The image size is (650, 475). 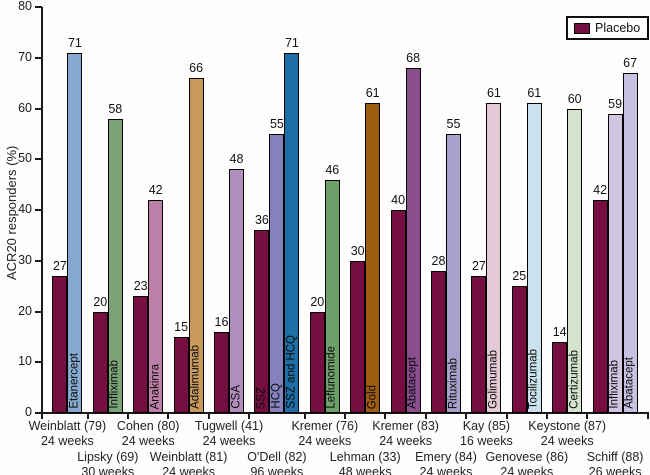 I want to click on bar-value-label: 23, so click(x=140, y=286).